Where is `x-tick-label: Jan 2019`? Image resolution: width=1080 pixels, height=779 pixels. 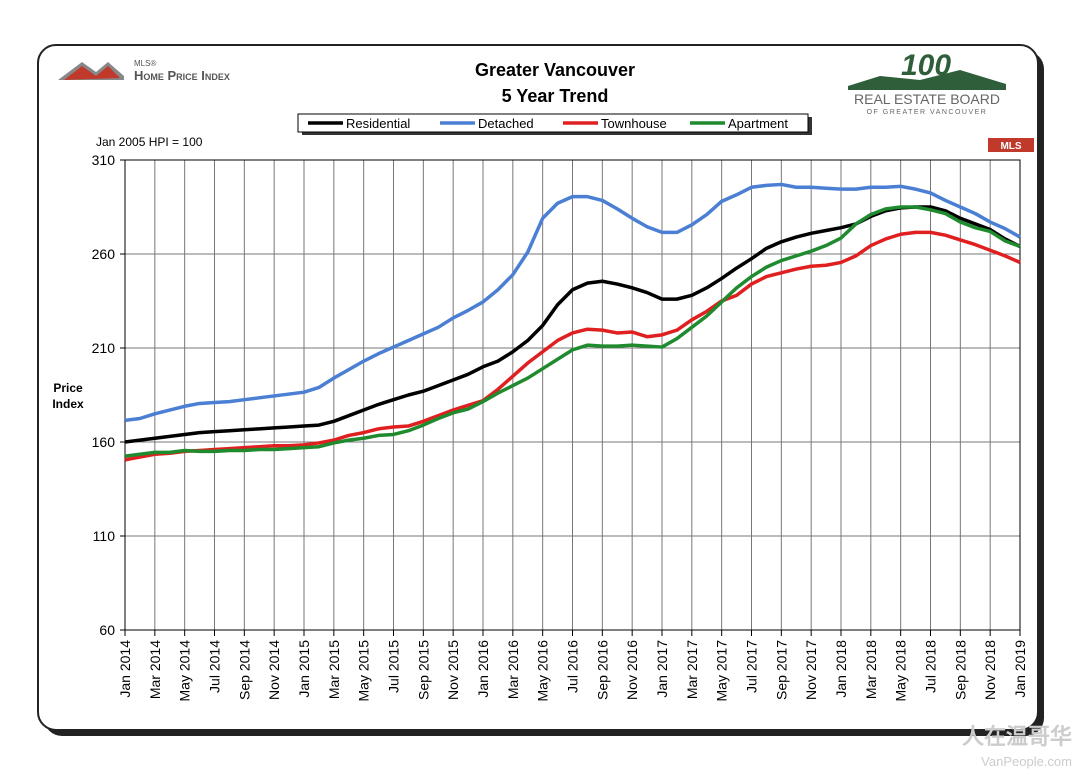 x-tick-label: Jan 2019 is located at coordinates (1020, 669).